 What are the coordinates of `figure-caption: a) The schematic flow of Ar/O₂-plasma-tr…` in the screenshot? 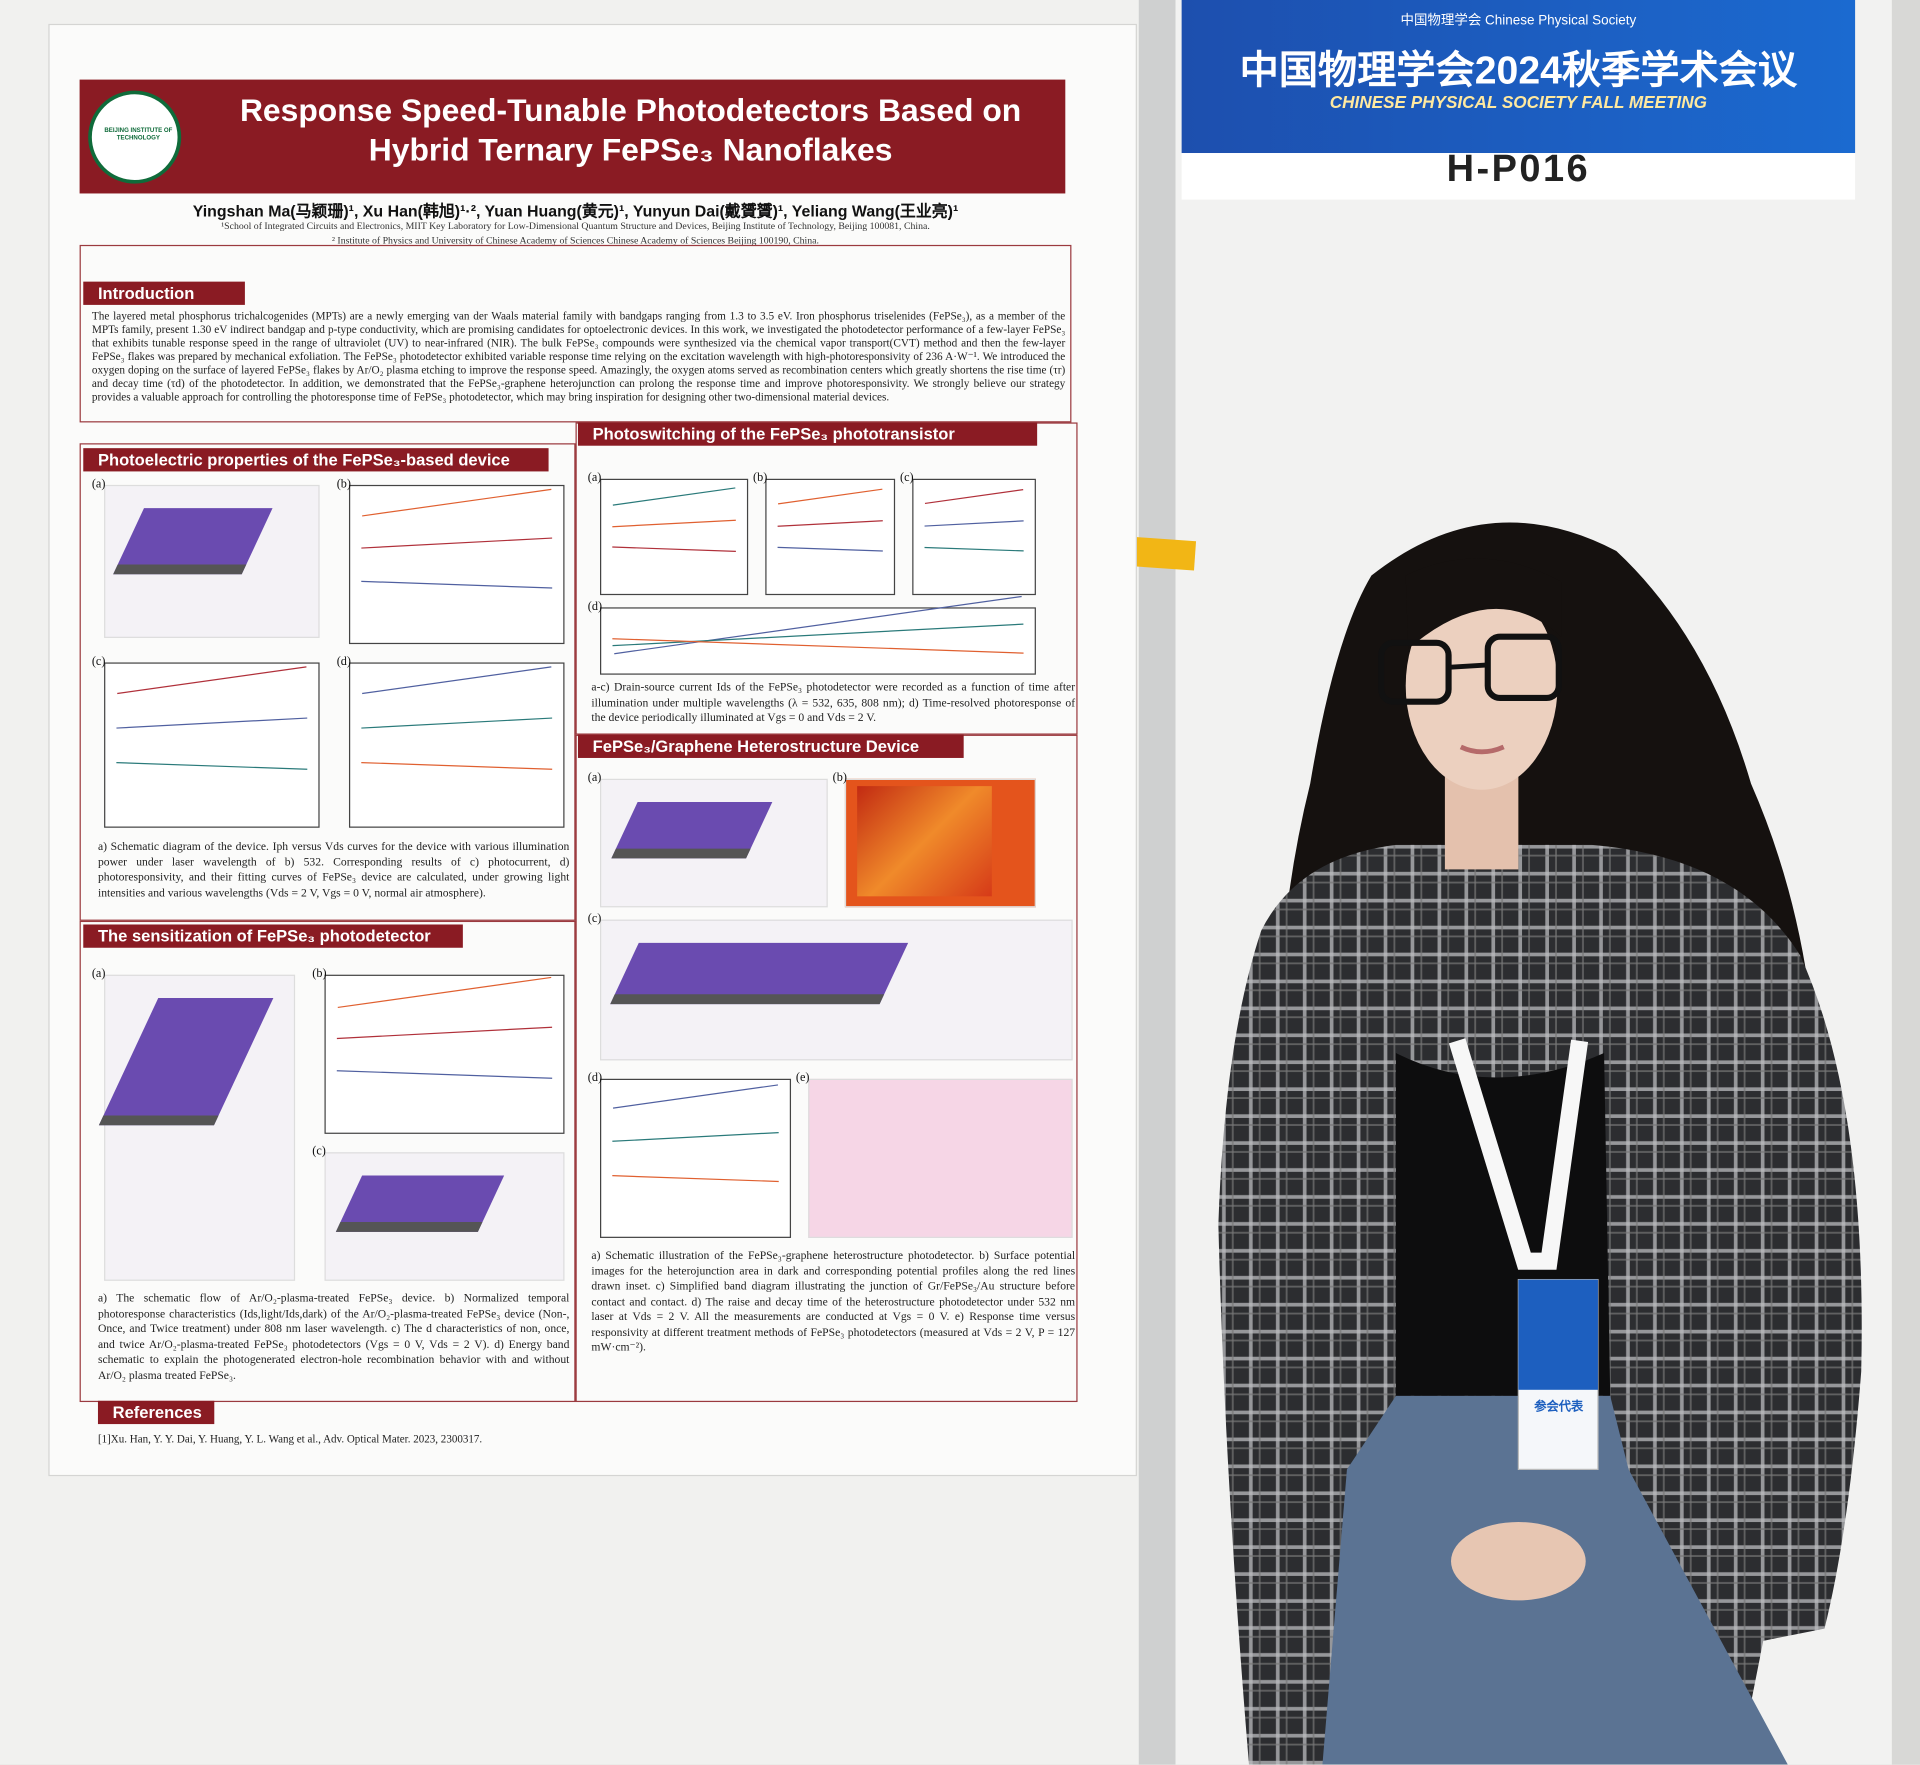 It's located at (333, 1337).